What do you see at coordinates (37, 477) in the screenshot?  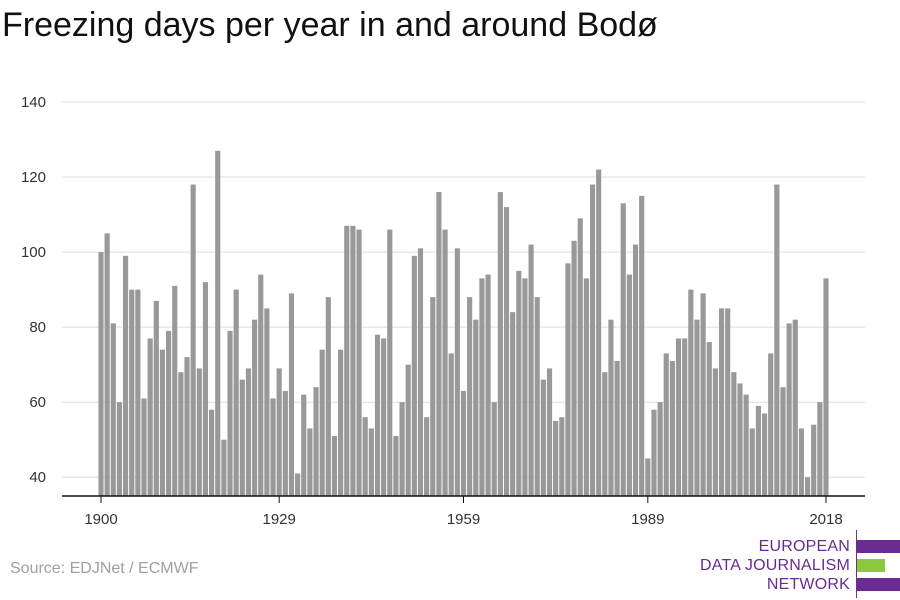 I see `y-tick-label: 40` at bounding box center [37, 477].